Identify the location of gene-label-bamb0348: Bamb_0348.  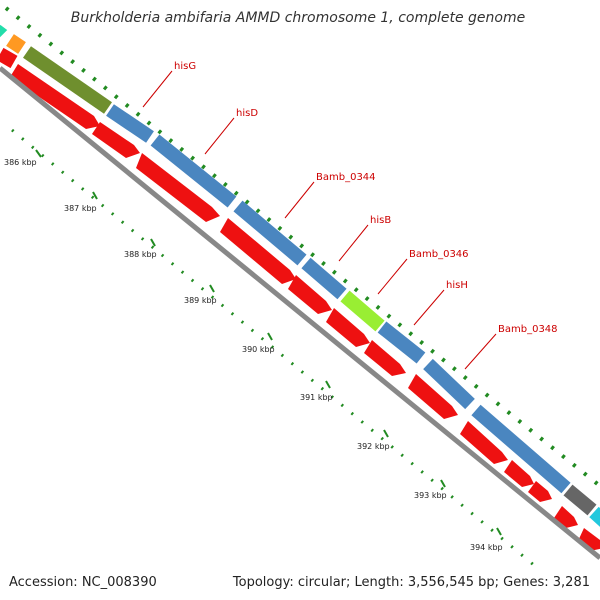
(528, 329).